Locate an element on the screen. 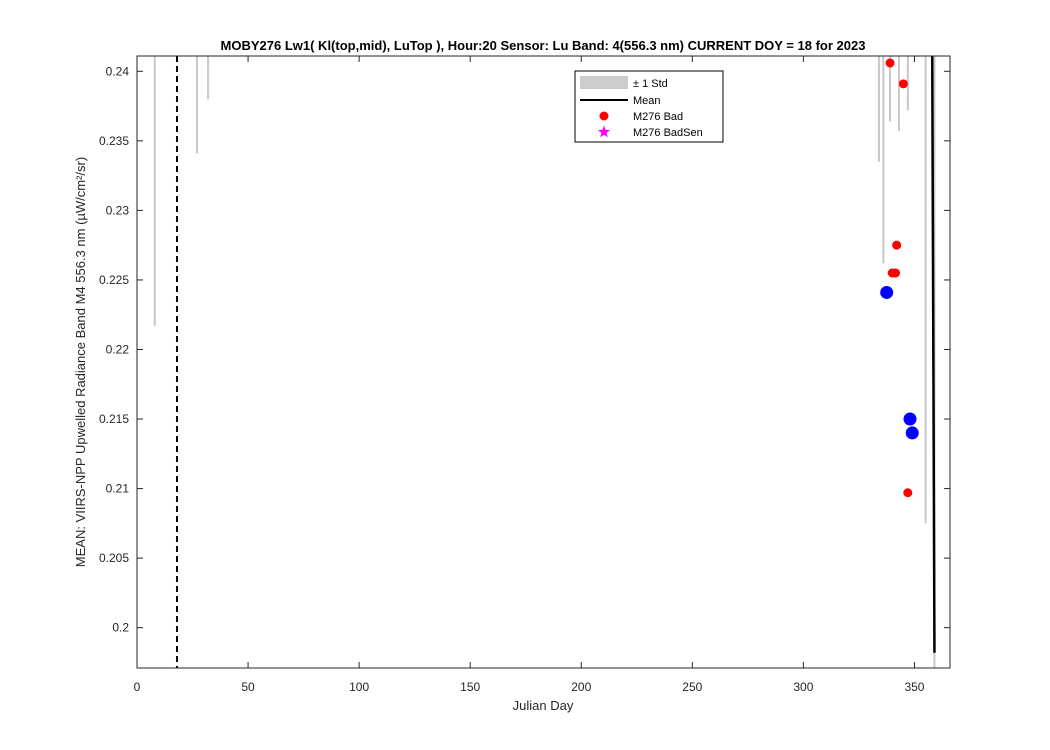 The width and height of the screenshot is (1050, 750). x-tick-label-2: 100 is located at coordinates (359, 687).